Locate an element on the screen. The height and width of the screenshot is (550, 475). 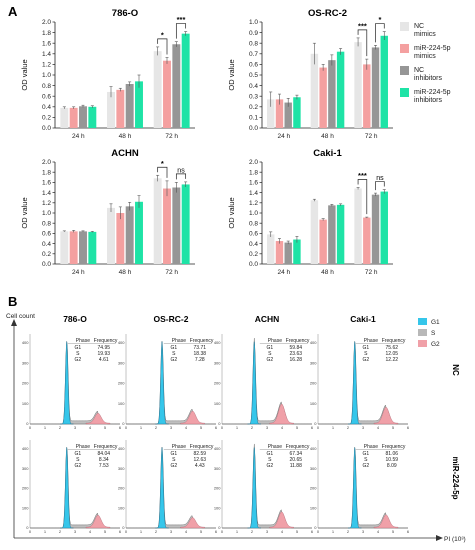
significance-label: * is located at coordinates (162, 163).